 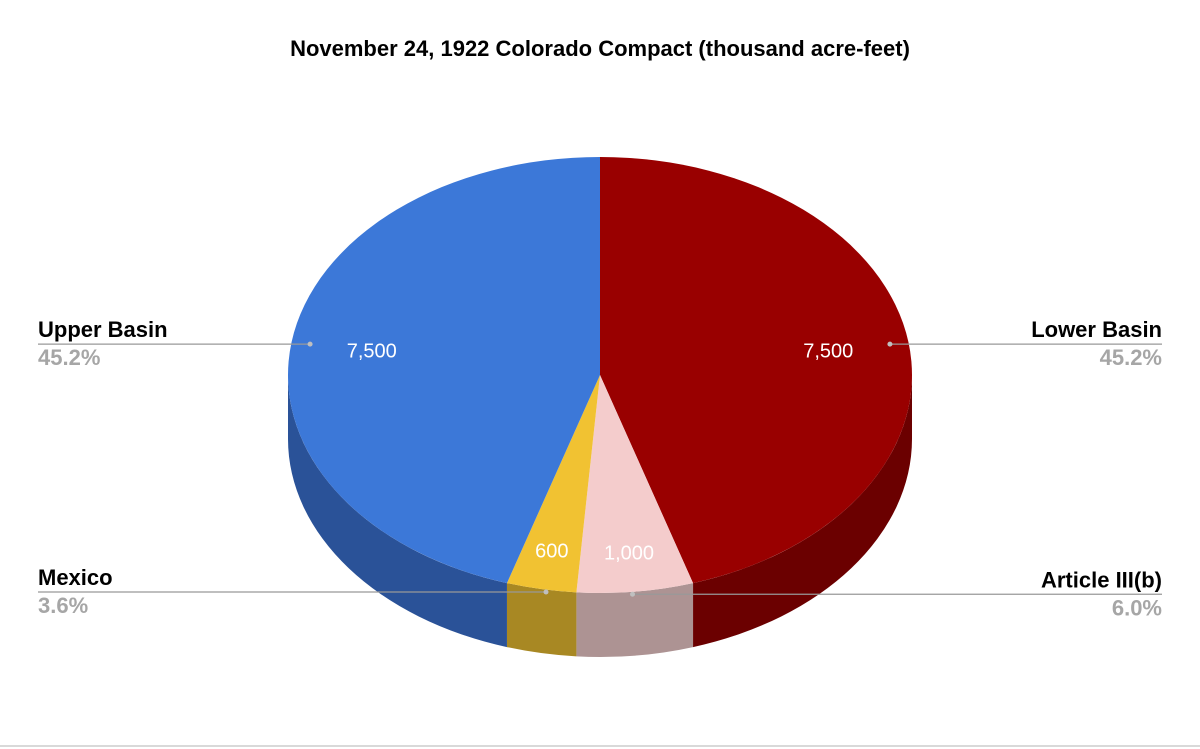 I want to click on slice-article-iii-b, so click(x=635, y=484).